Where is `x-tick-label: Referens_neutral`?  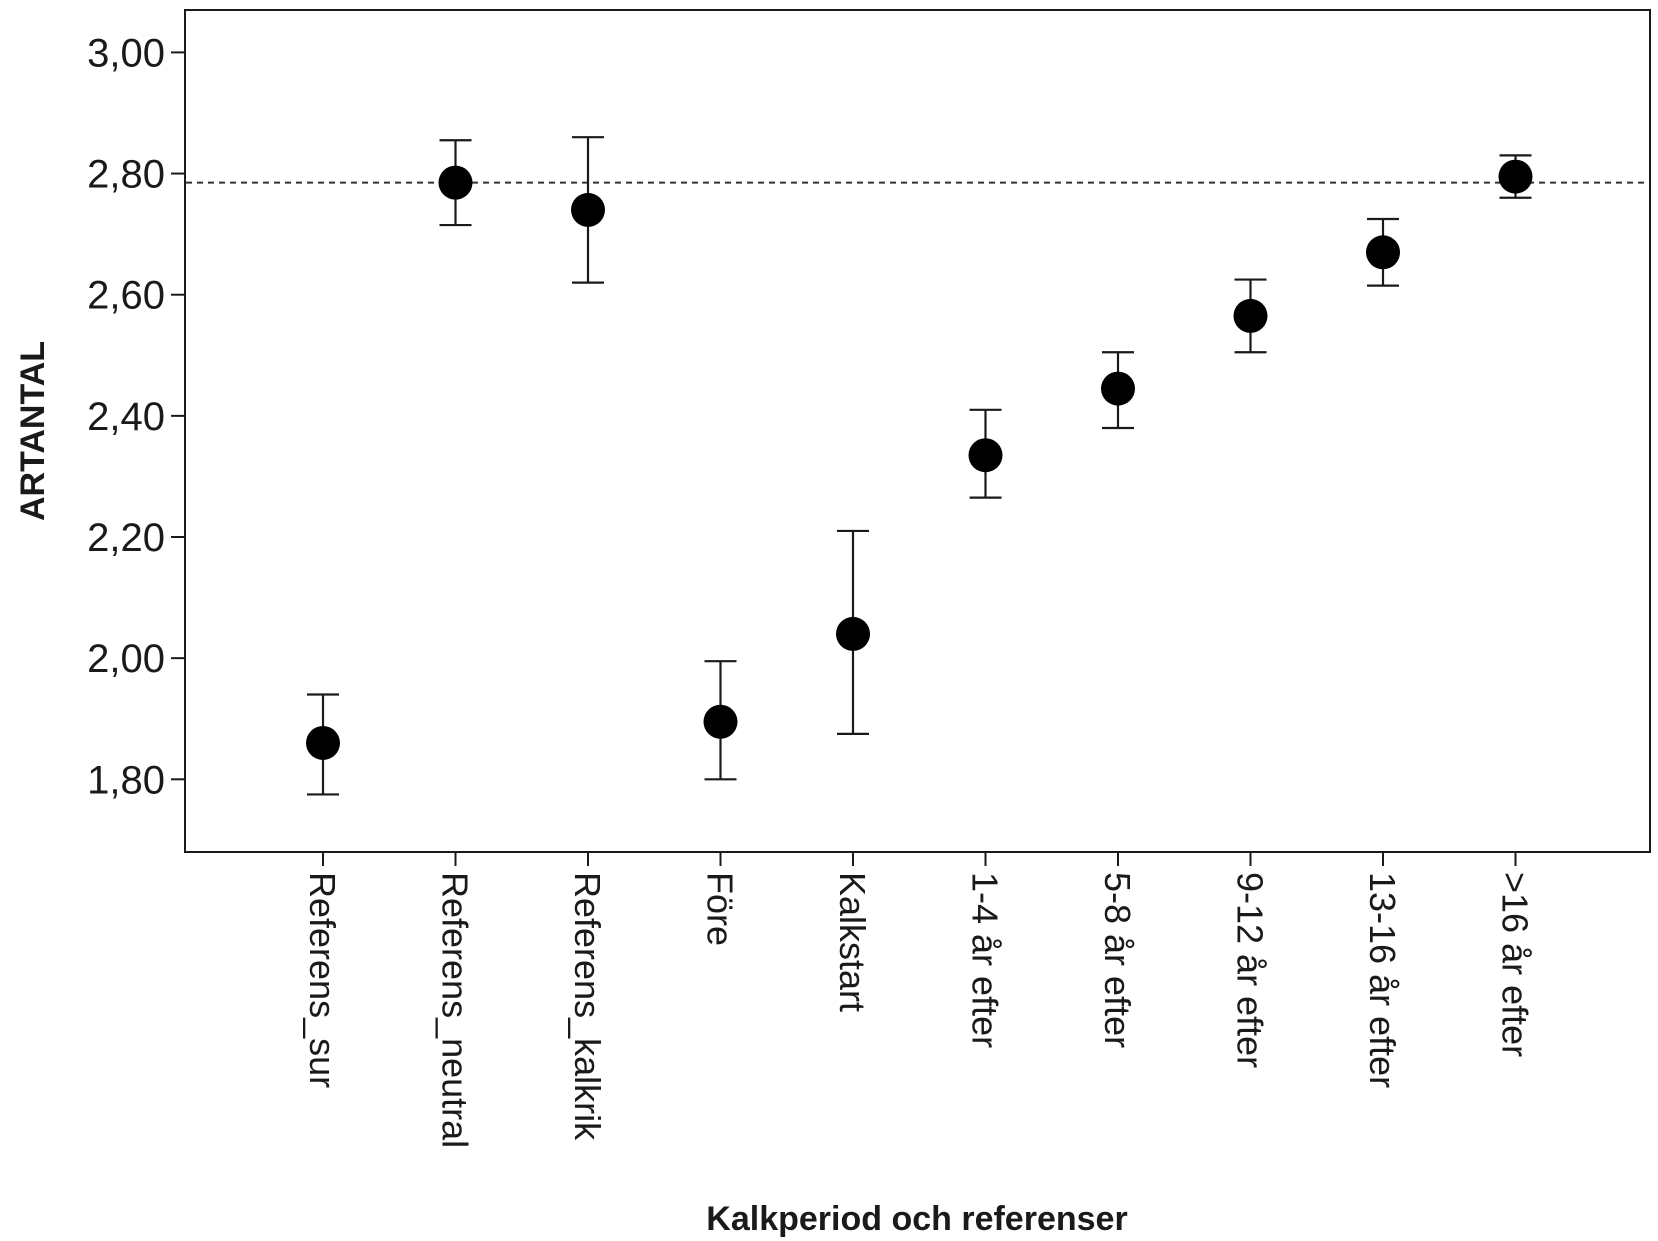
x-tick-label: Referens_neutral is located at coordinates (455, 1010).